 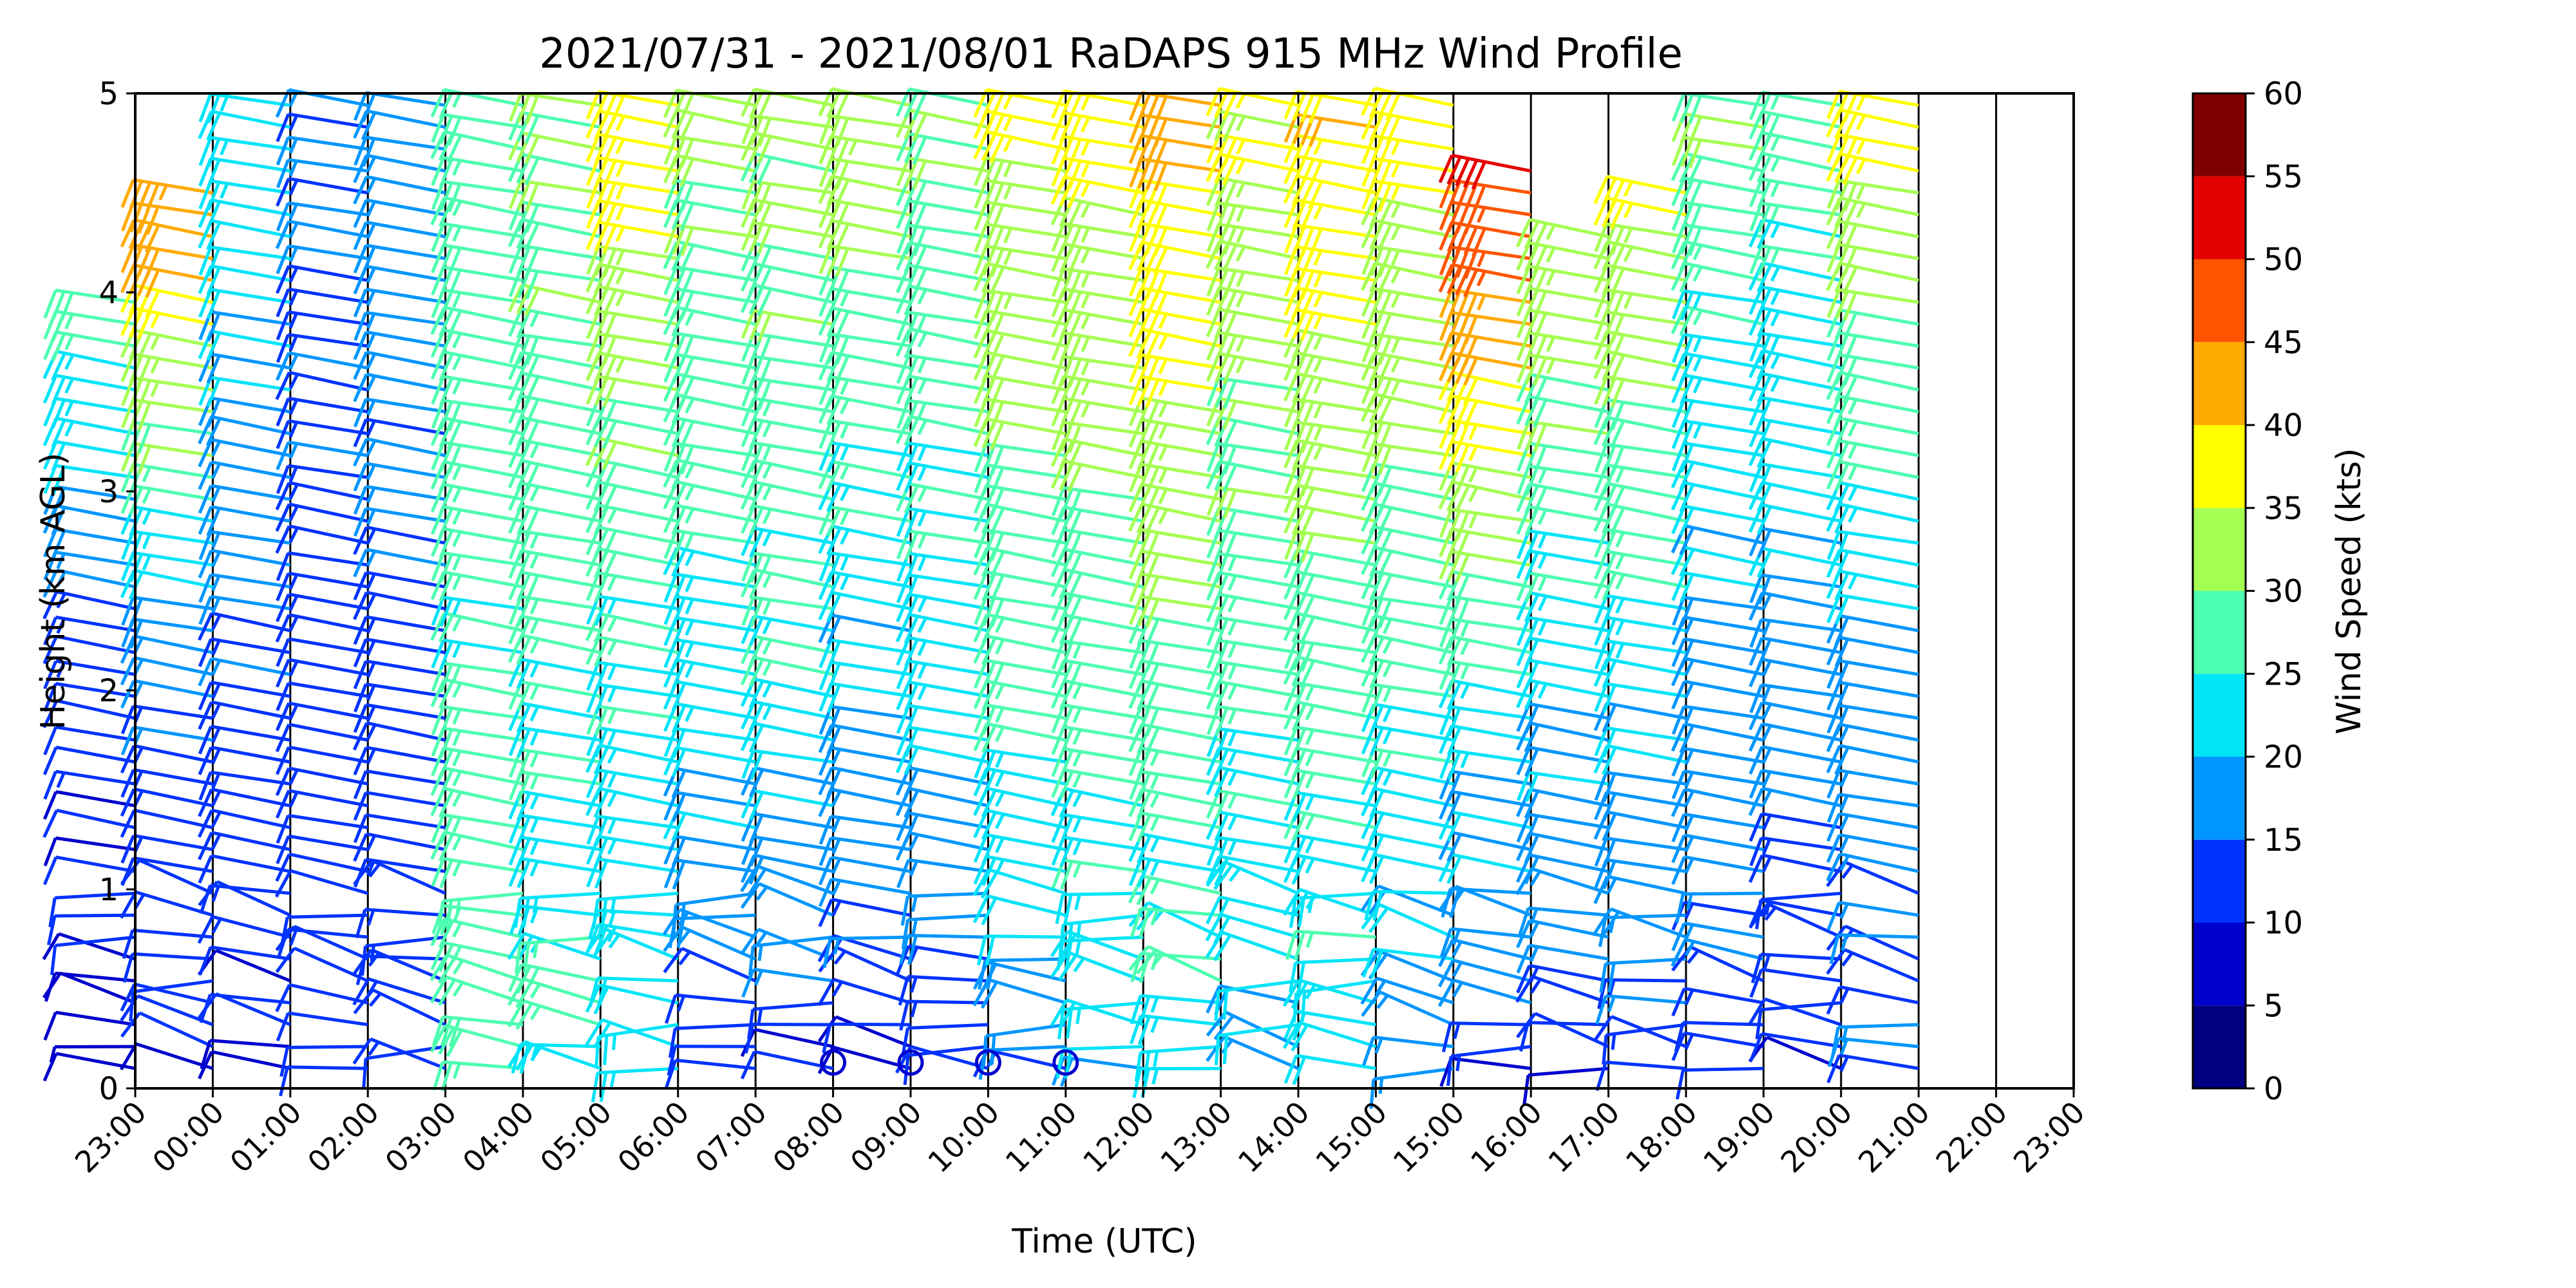 I want to click on colorbar-tick-label: 10, so click(x=2283, y=923).